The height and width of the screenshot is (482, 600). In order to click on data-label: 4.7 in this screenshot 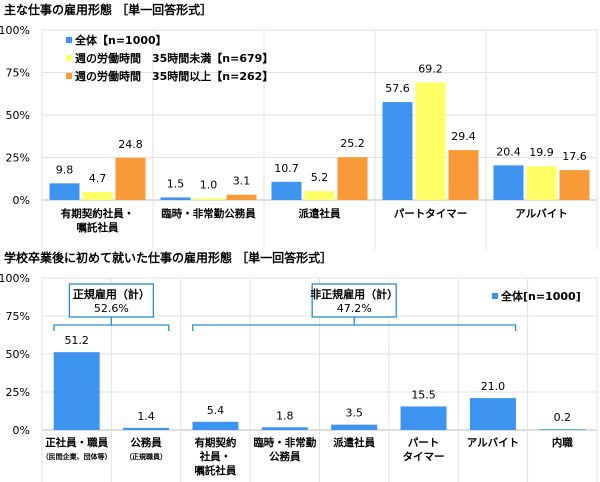, I will do `click(98, 178)`.